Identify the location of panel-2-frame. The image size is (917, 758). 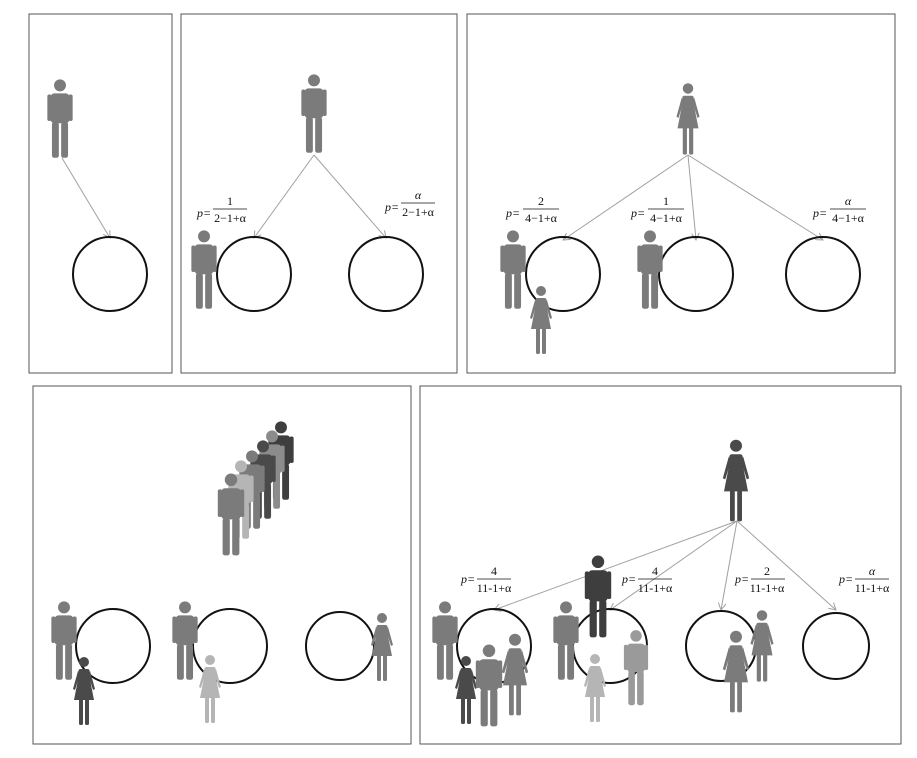
(319, 193).